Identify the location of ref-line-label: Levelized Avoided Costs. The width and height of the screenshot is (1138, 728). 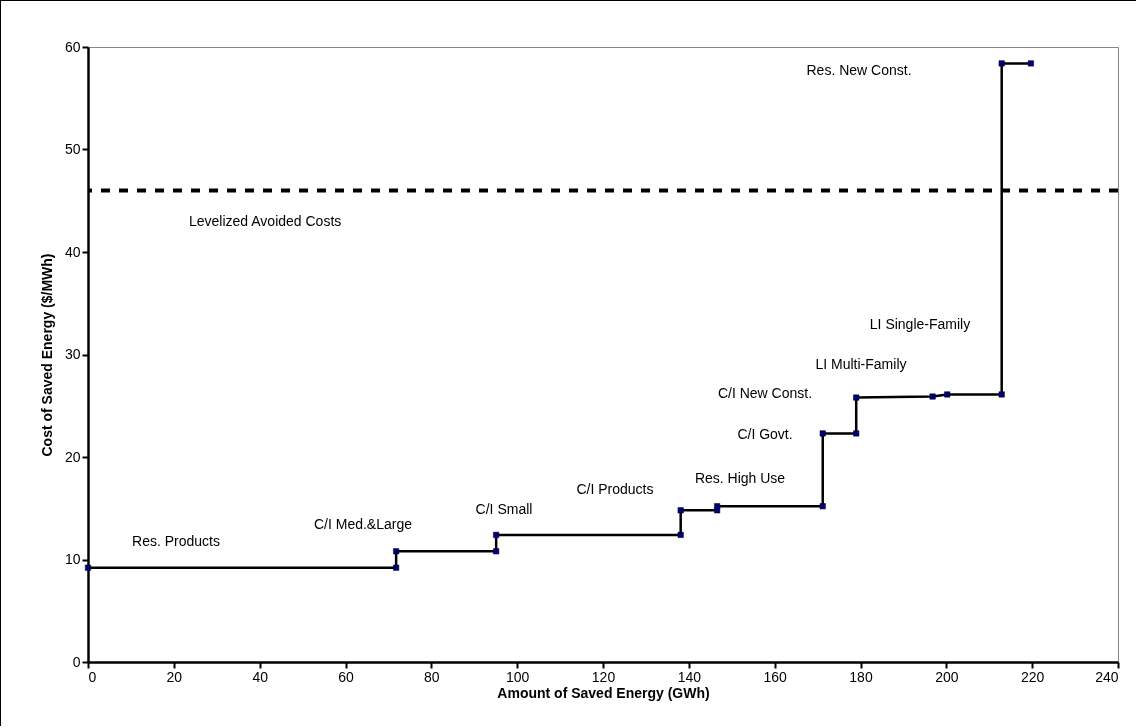
(265, 220).